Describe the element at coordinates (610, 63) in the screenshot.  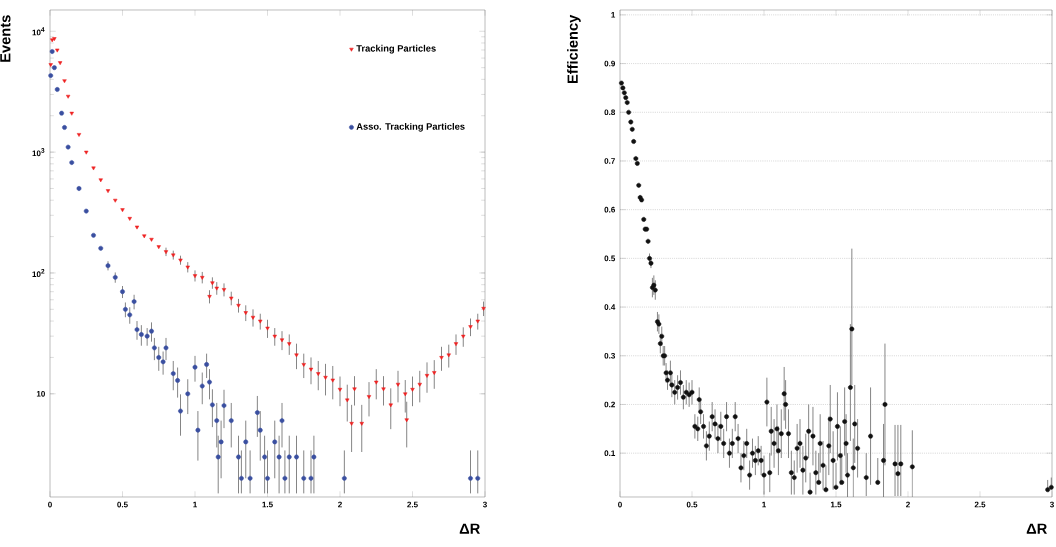
I see `y-tick-label: 0.9` at that location.